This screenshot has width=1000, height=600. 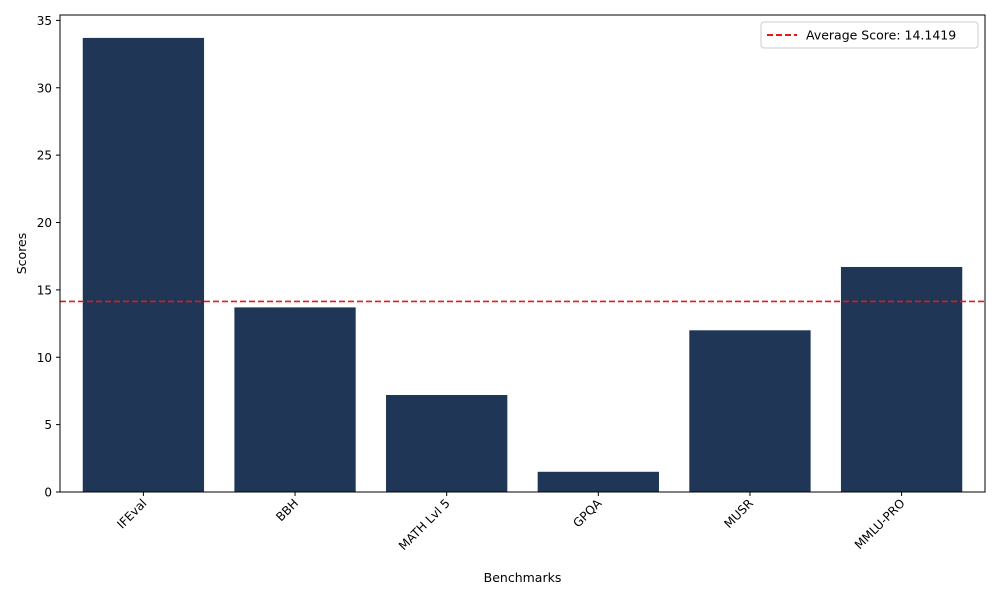 What do you see at coordinates (738, 513) in the screenshot?
I see `x-tick-label: MUSR` at bounding box center [738, 513].